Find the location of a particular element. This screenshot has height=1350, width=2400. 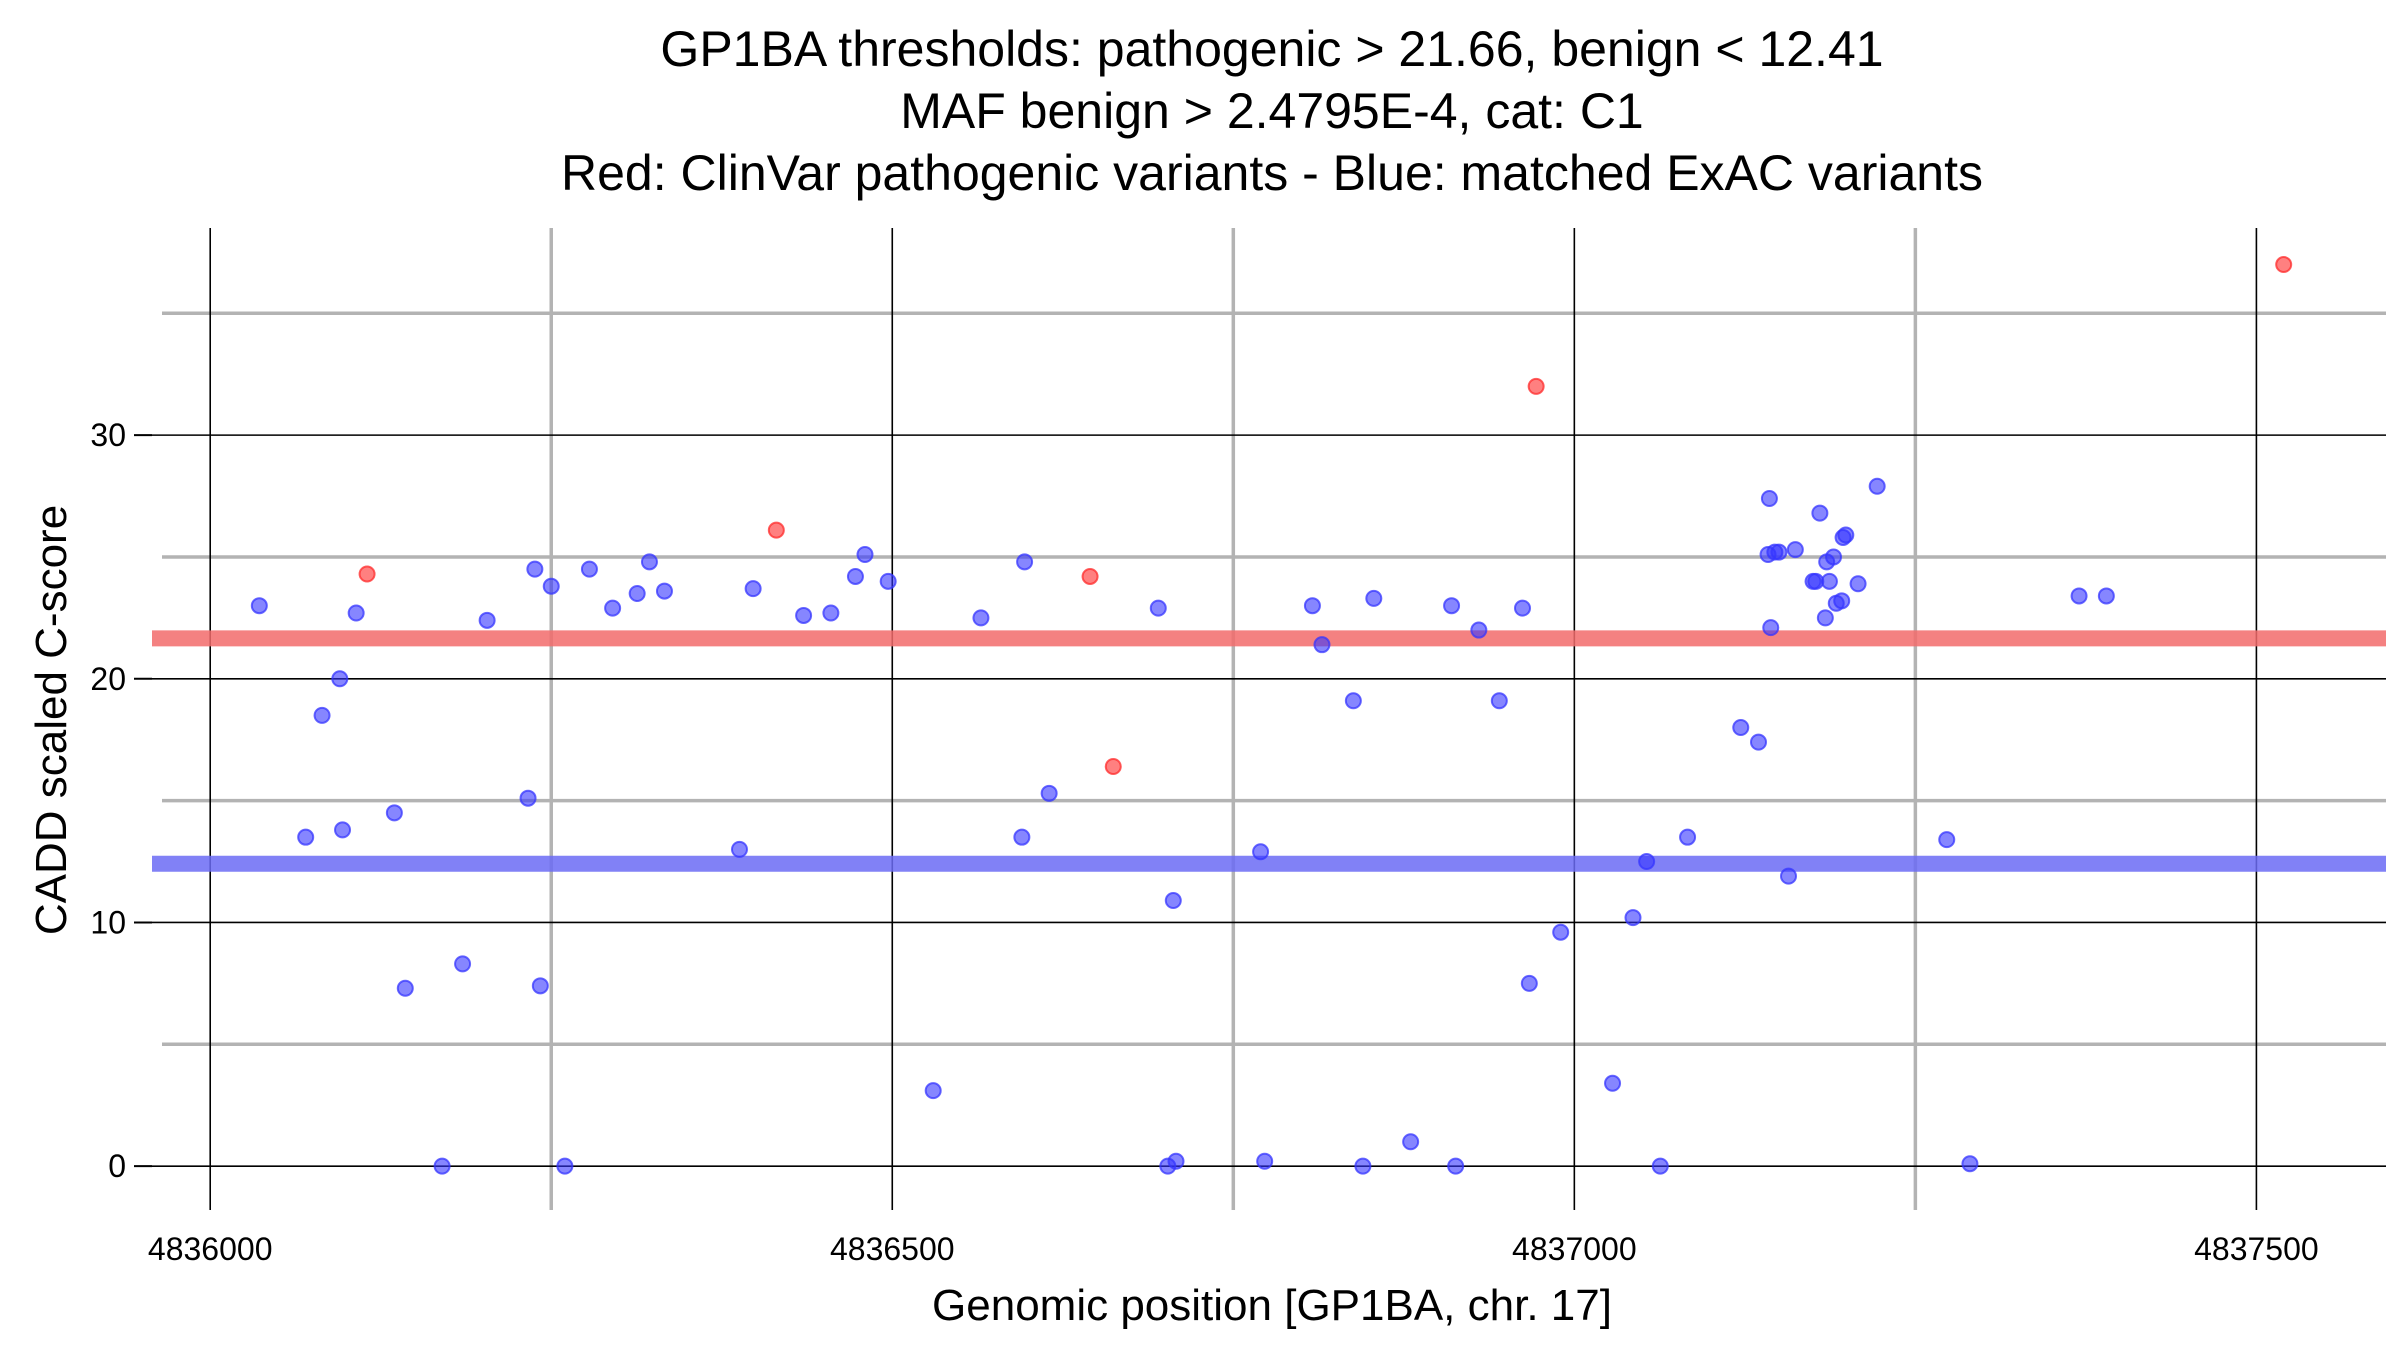

y-axis-title: CADD scaled C-score is located at coordinates (51, 720).